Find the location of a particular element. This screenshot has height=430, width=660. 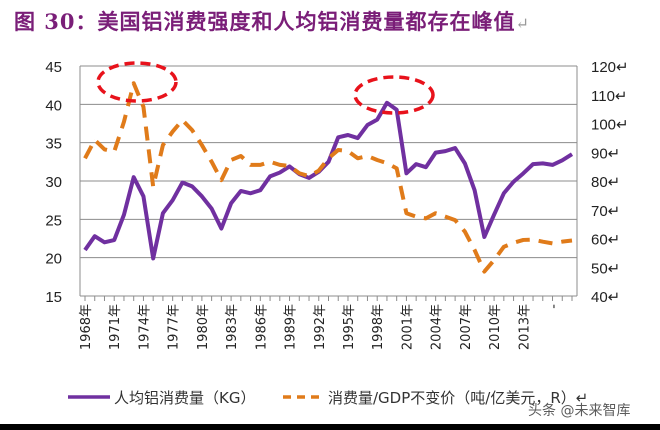

right-tick-label: 110↵ is located at coordinates (609, 96).